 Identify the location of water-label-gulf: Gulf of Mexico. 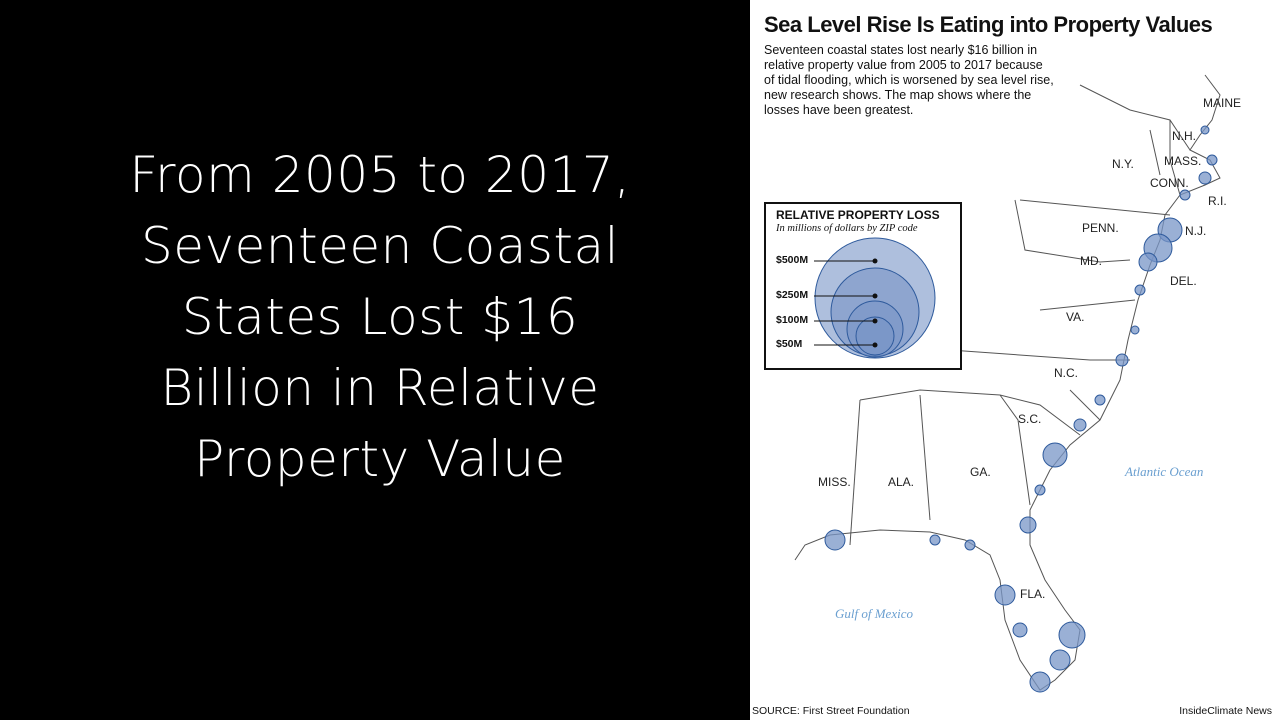
(874, 613).